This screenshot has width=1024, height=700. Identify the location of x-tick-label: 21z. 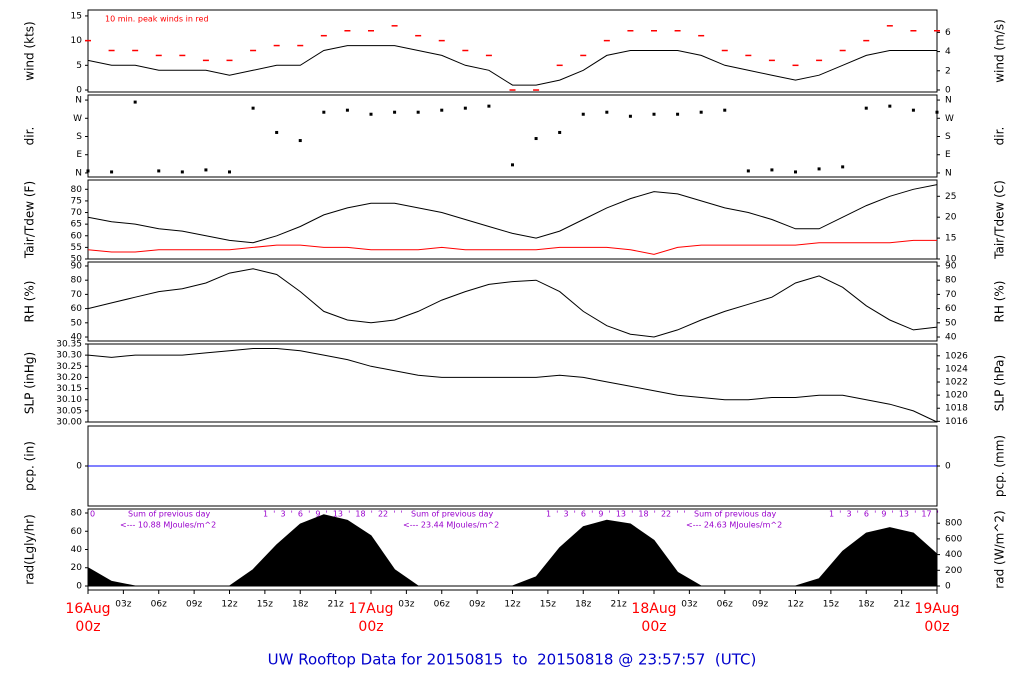
(902, 605).